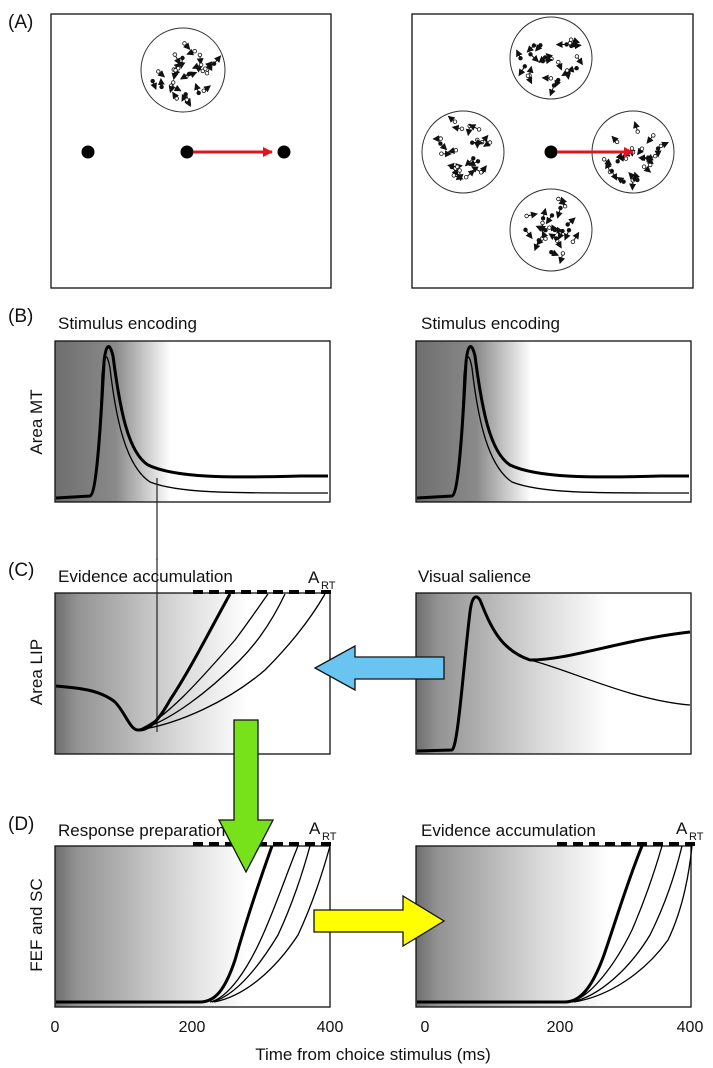 This screenshot has width=713, height=1068. What do you see at coordinates (610, 682) in the screenshot?
I see `lip-salience-out-rf` at bounding box center [610, 682].